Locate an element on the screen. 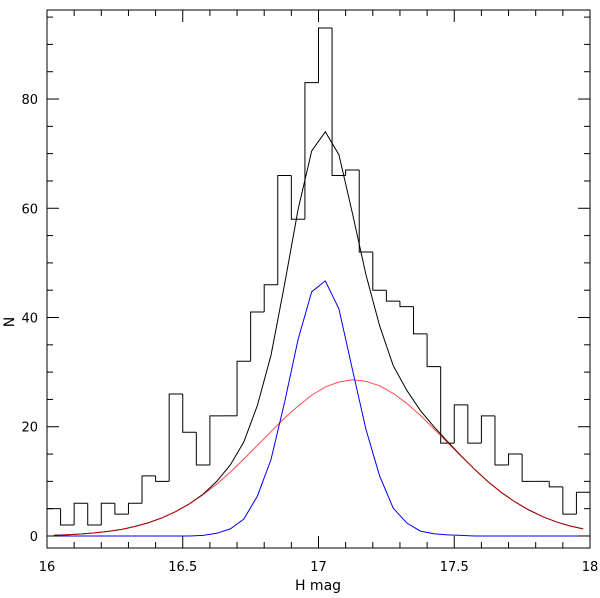  x-tick-label: 17 is located at coordinates (318, 567).